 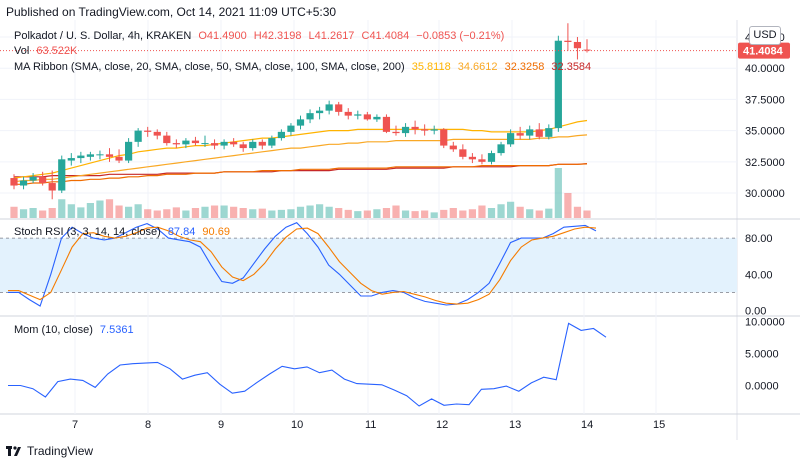 I want to click on time-tick-label: 10, so click(x=297, y=425).